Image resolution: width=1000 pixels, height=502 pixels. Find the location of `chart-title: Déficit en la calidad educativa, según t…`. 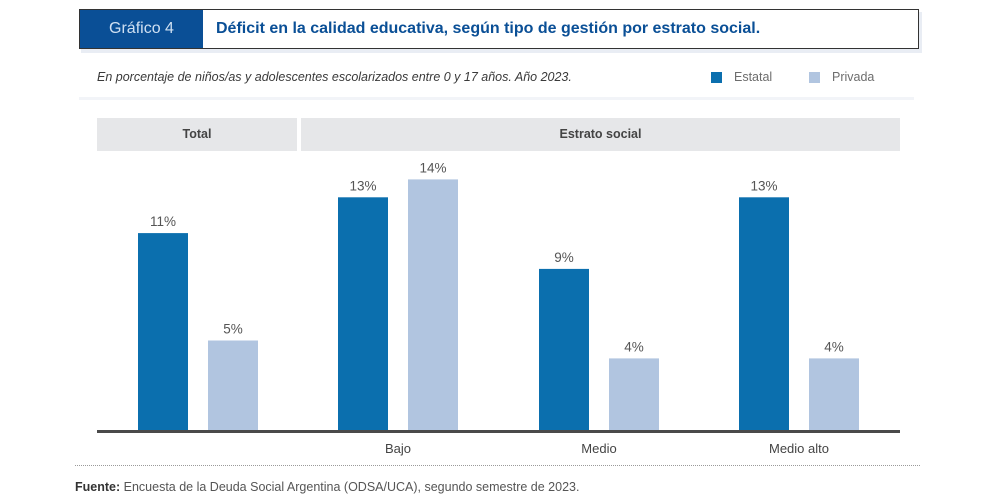

chart-title: Déficit en la calidad educativa, según t… is located at coordinates (488, 28).